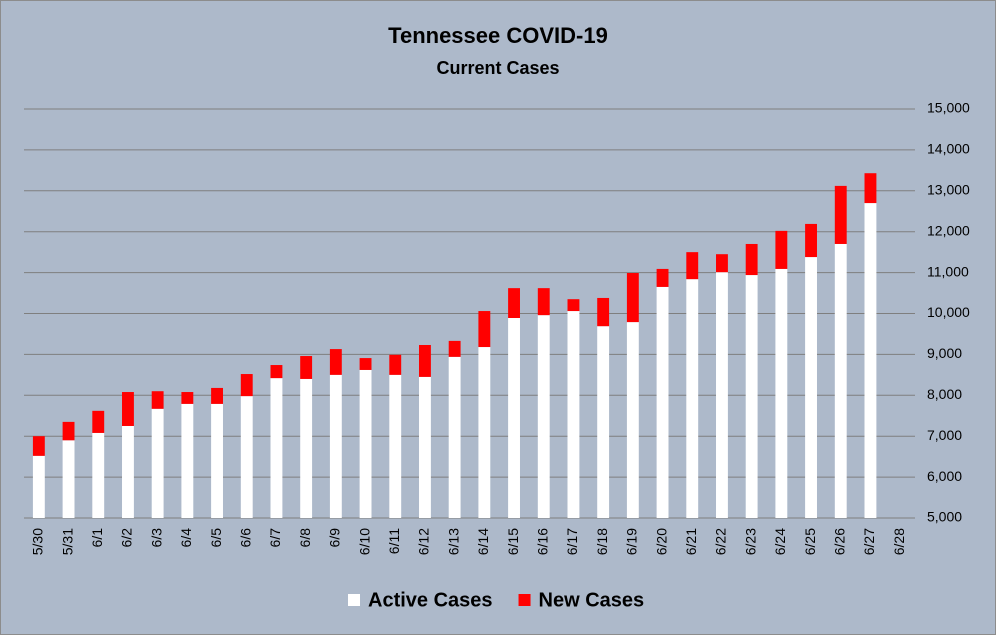  I want to click on x-tick-label: 6/12, so click(424, 541).